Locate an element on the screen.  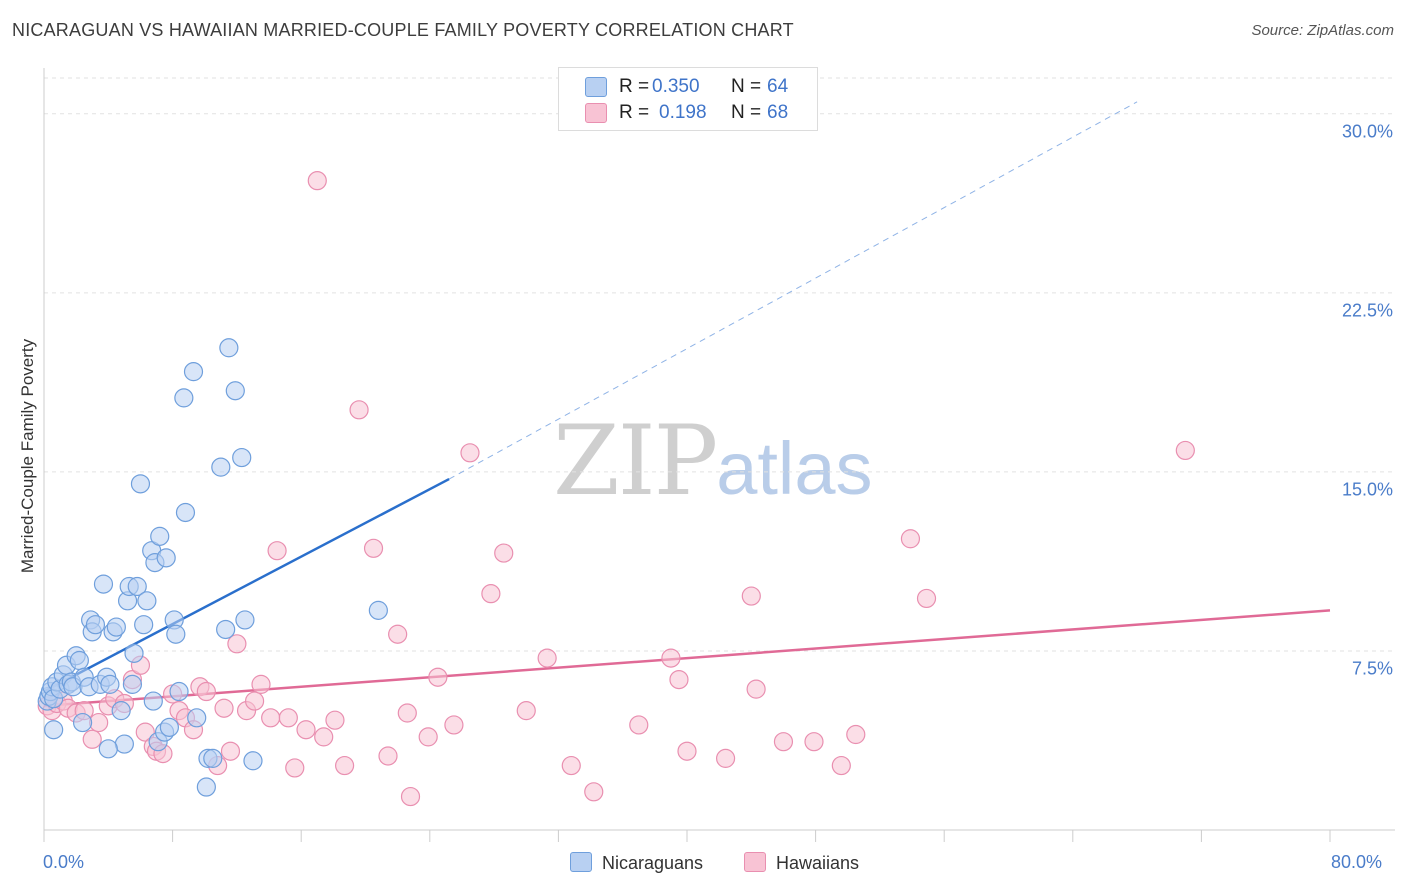
legend-swatch-hawaiians is located at coordinates (596, 113).